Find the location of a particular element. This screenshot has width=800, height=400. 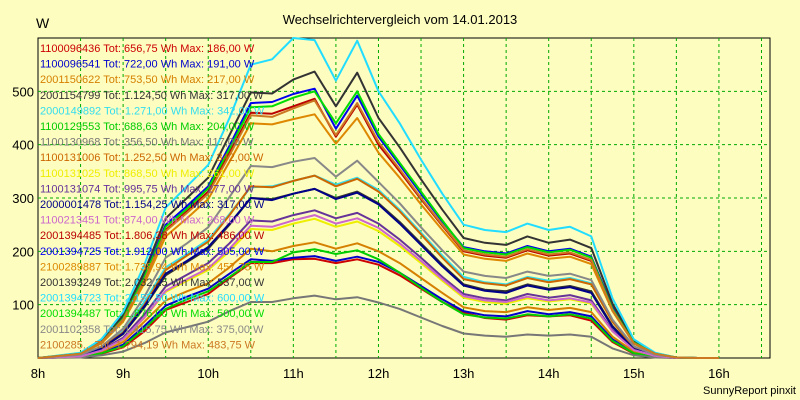

x-tick-5: 12h is located at coordinates (379, 373).